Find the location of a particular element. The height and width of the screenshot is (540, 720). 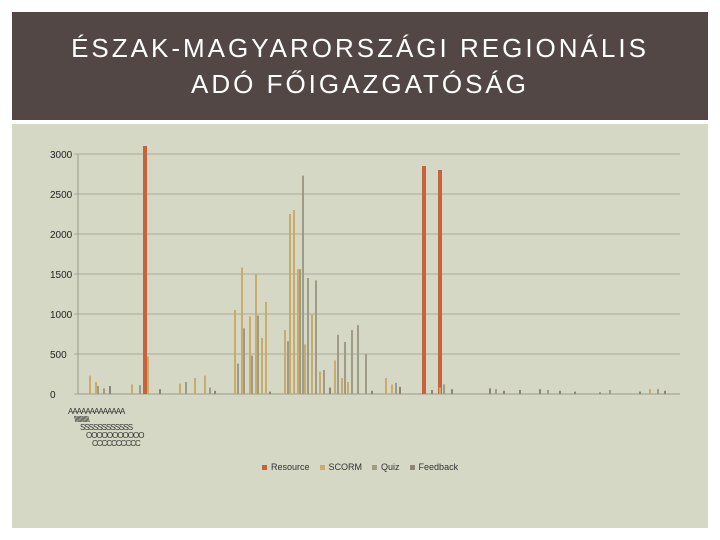

y-tick-label: 500 is located at coordinates (58, 355).